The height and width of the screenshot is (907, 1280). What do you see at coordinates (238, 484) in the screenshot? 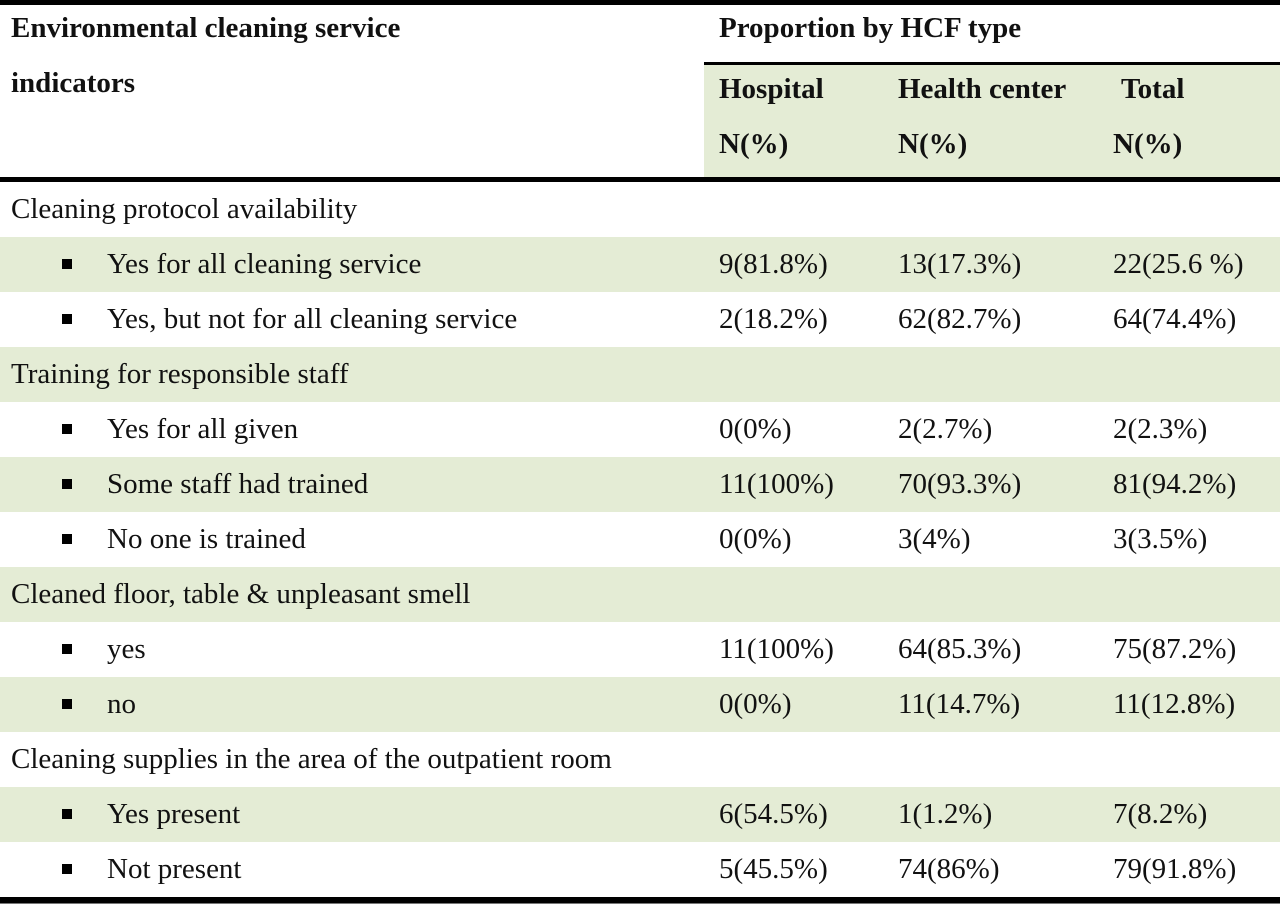
I see `row-label: Some staff had trained` at bounding box center [238, 484].